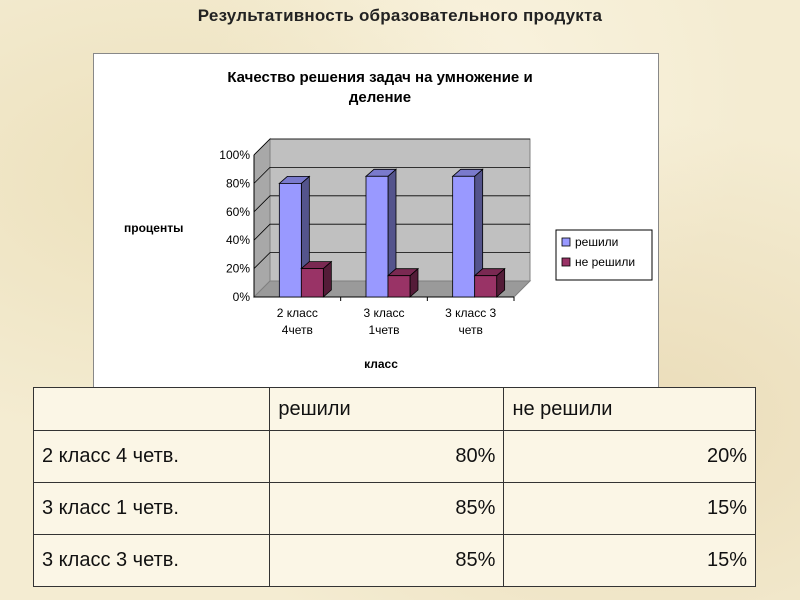  I want to click on y-tick-label: 60%, so click(238, 212).